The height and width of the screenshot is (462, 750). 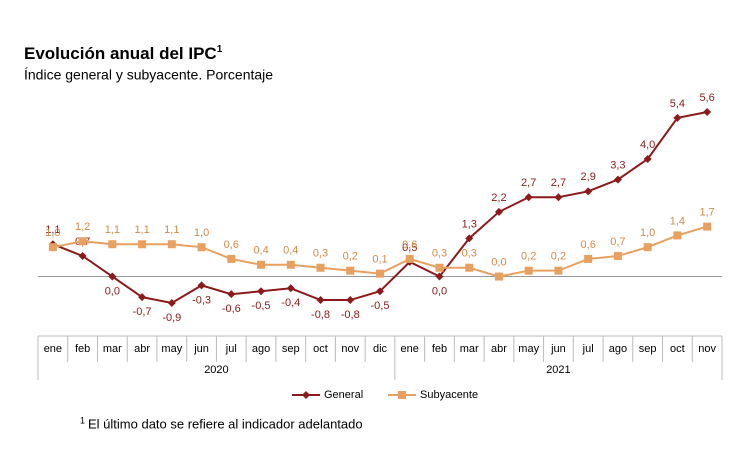 I want to click on data-label: 2,9, so click(x=588, y=177).